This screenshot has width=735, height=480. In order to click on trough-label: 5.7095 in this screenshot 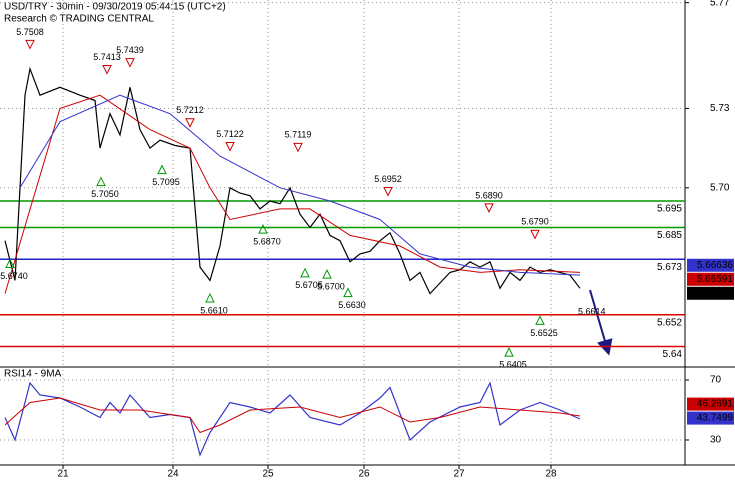, I will do `click(166, 182)`.